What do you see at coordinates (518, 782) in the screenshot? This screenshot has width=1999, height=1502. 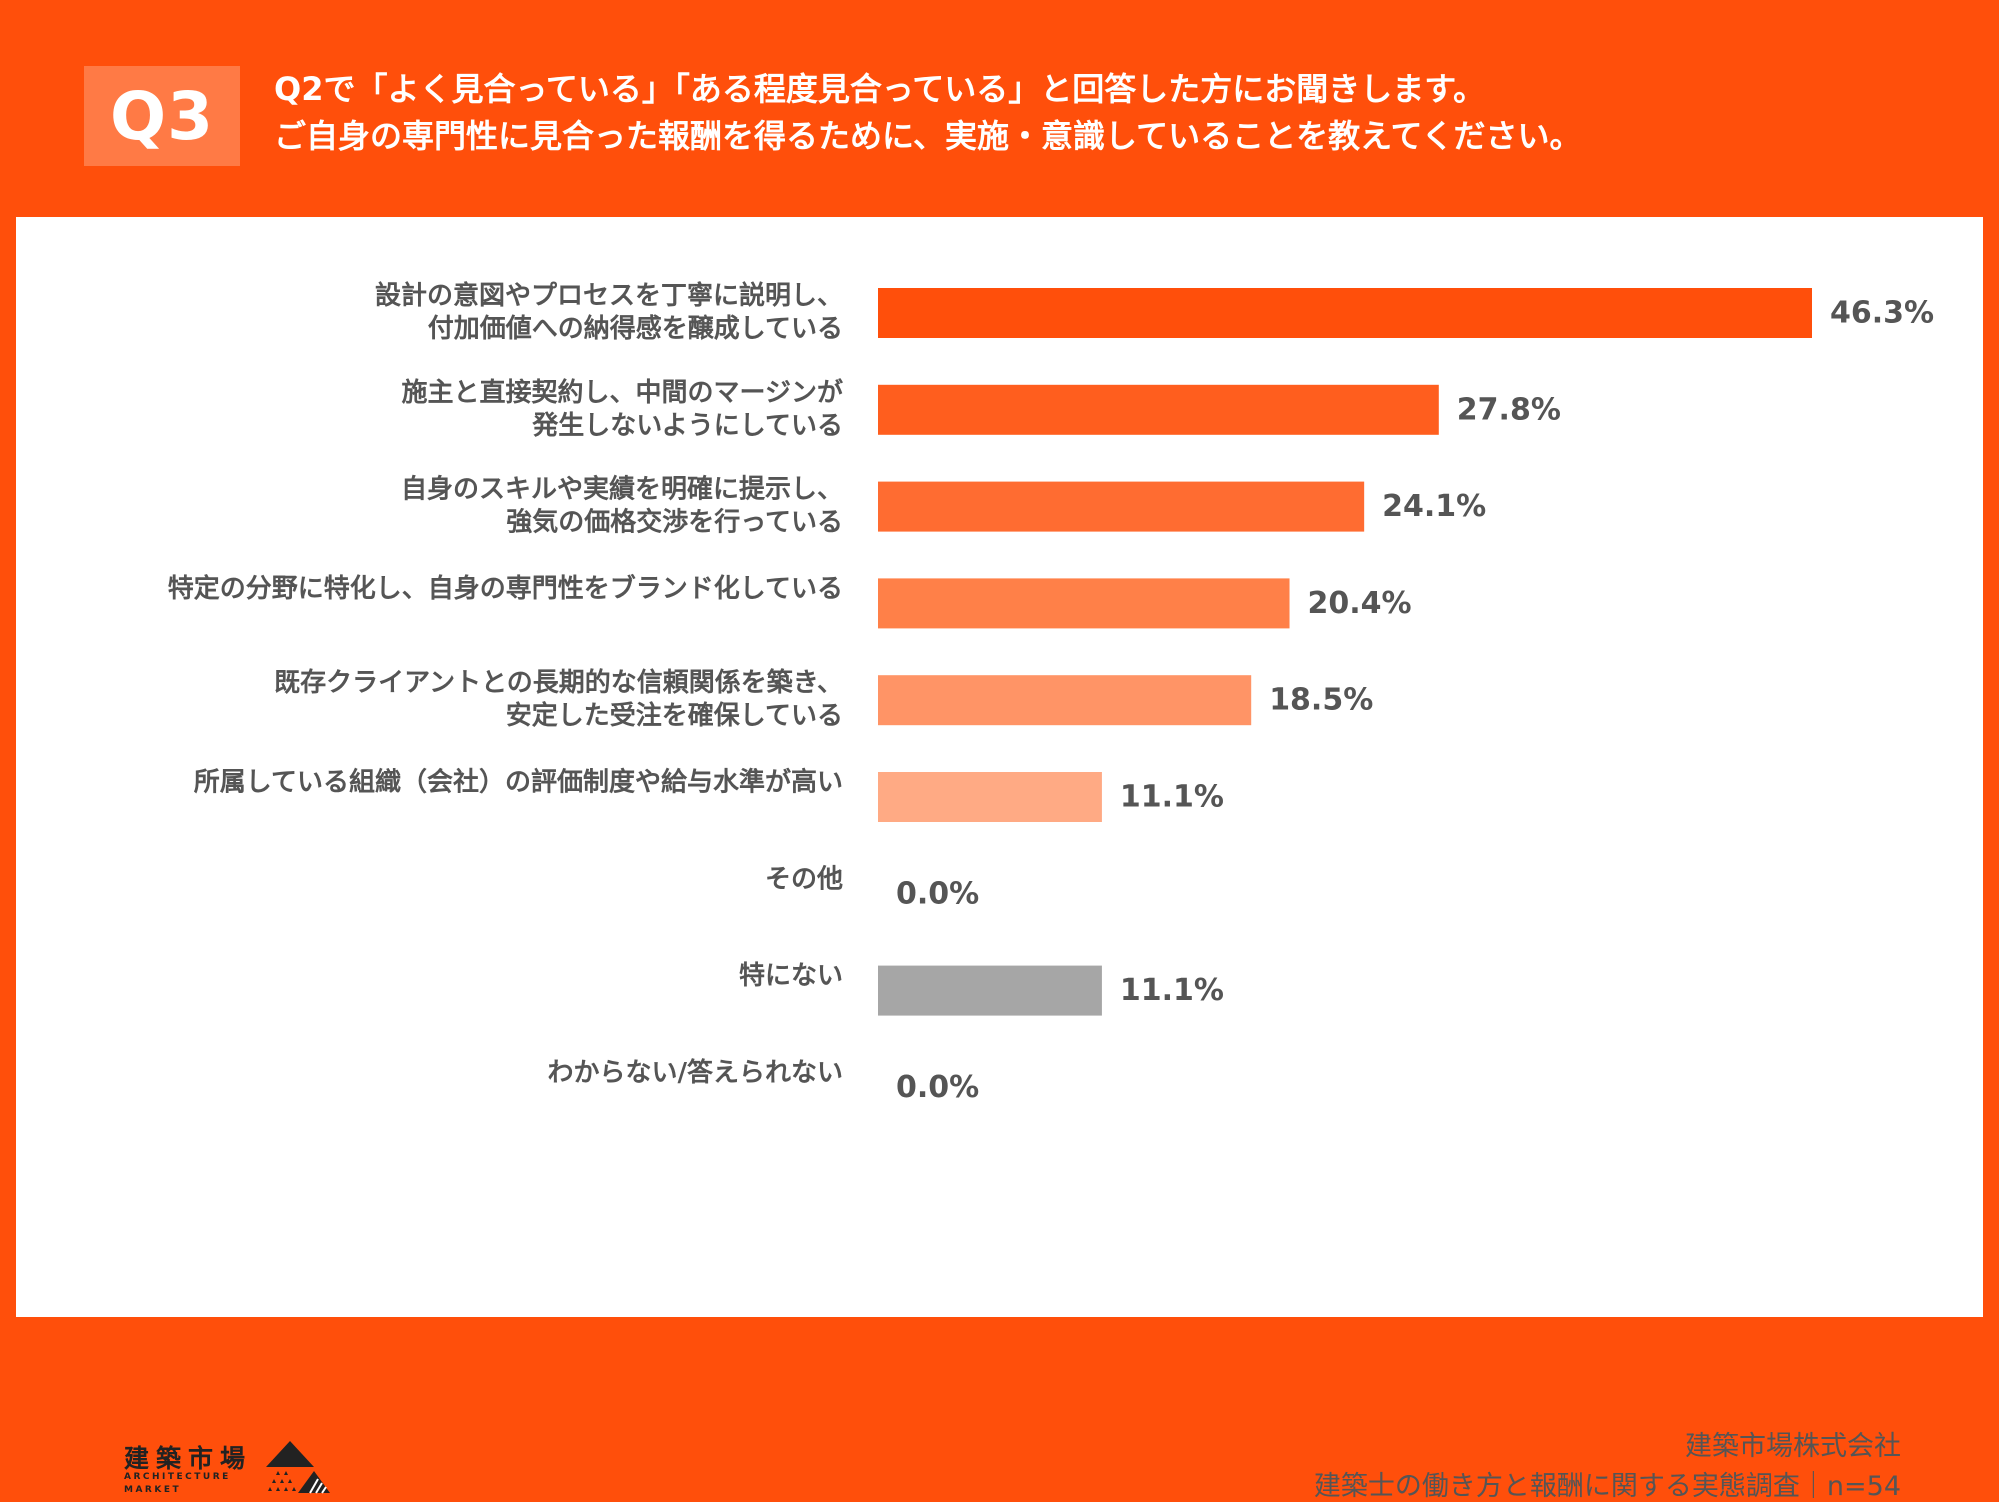 I see `category-label: 所属している組織（会社）の評価制度や給与水準が高い` at bounding box center [518, 782].